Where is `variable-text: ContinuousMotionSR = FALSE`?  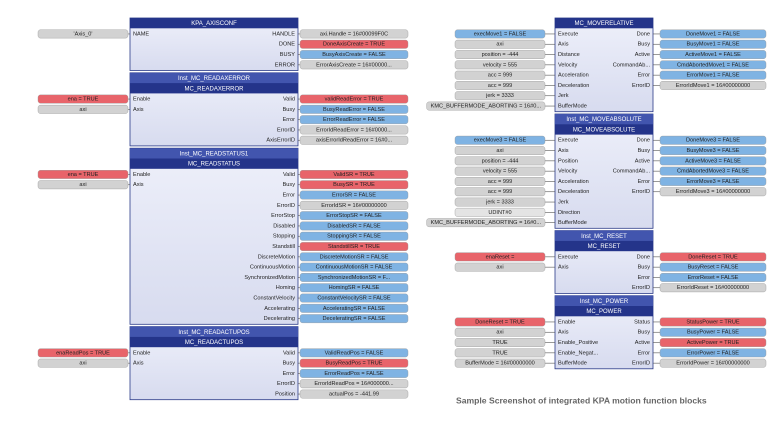
variable-text: ContinuousMotionSR = FALSE is located at coordinates (354, 268).